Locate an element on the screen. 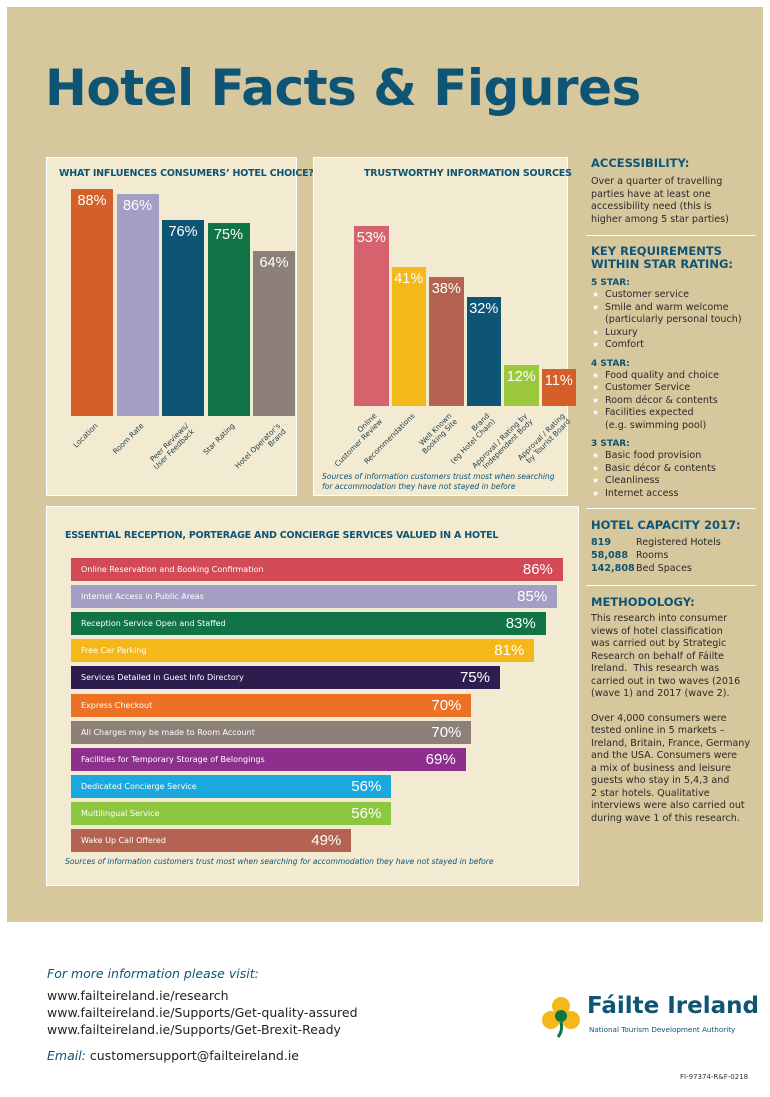  capacity-heading: HOTEL CAPACITY 2017: is located at coordinates (666, 525).